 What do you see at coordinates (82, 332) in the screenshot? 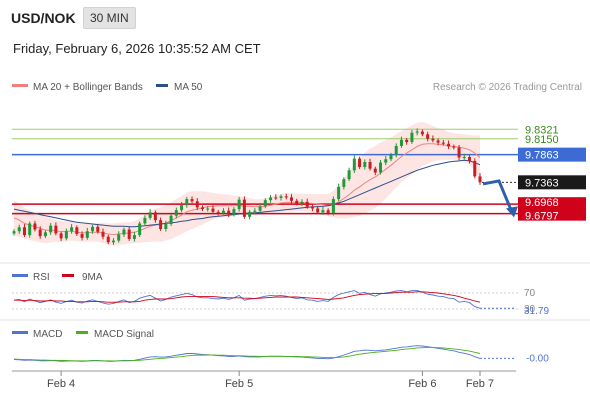
I see `legend-swatch-macd-signal` at bounding box center [82, 332].